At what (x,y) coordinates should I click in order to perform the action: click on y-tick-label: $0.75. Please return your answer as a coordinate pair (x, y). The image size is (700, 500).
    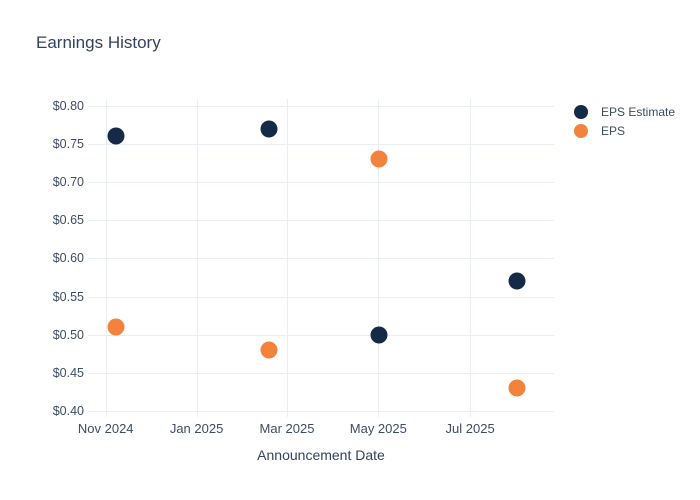
    Looking at the image, I should click on (68, 143).